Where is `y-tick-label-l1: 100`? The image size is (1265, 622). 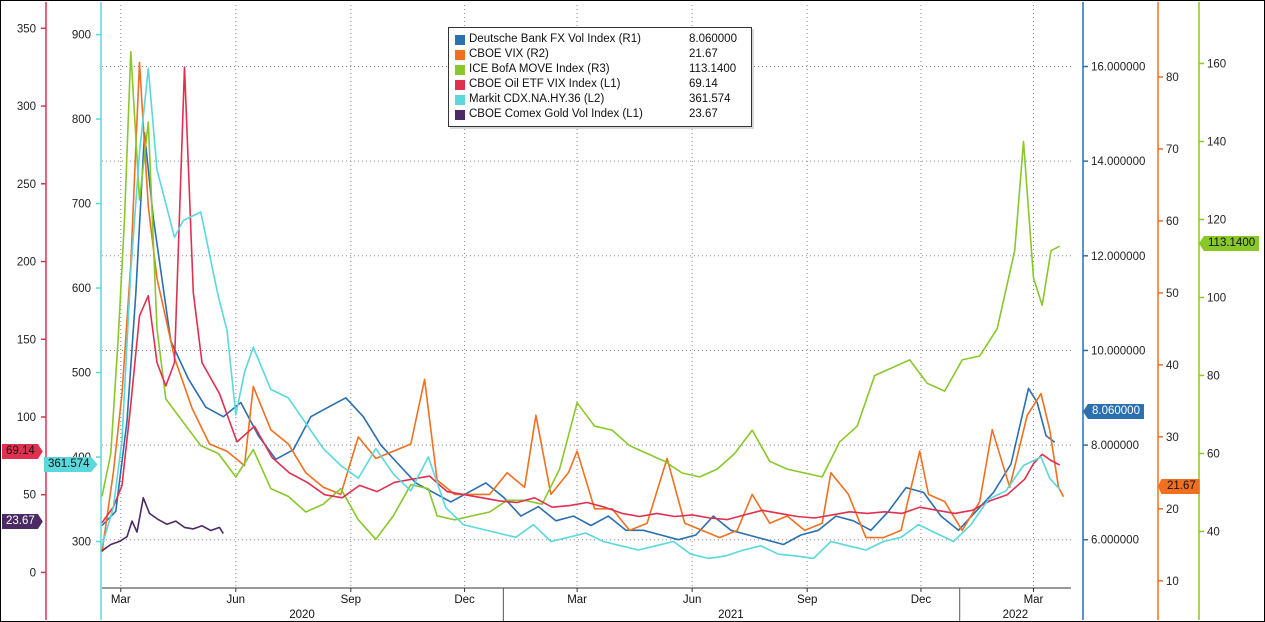 y-tick-label-l1: 100 is located at coordinates (26, 418).